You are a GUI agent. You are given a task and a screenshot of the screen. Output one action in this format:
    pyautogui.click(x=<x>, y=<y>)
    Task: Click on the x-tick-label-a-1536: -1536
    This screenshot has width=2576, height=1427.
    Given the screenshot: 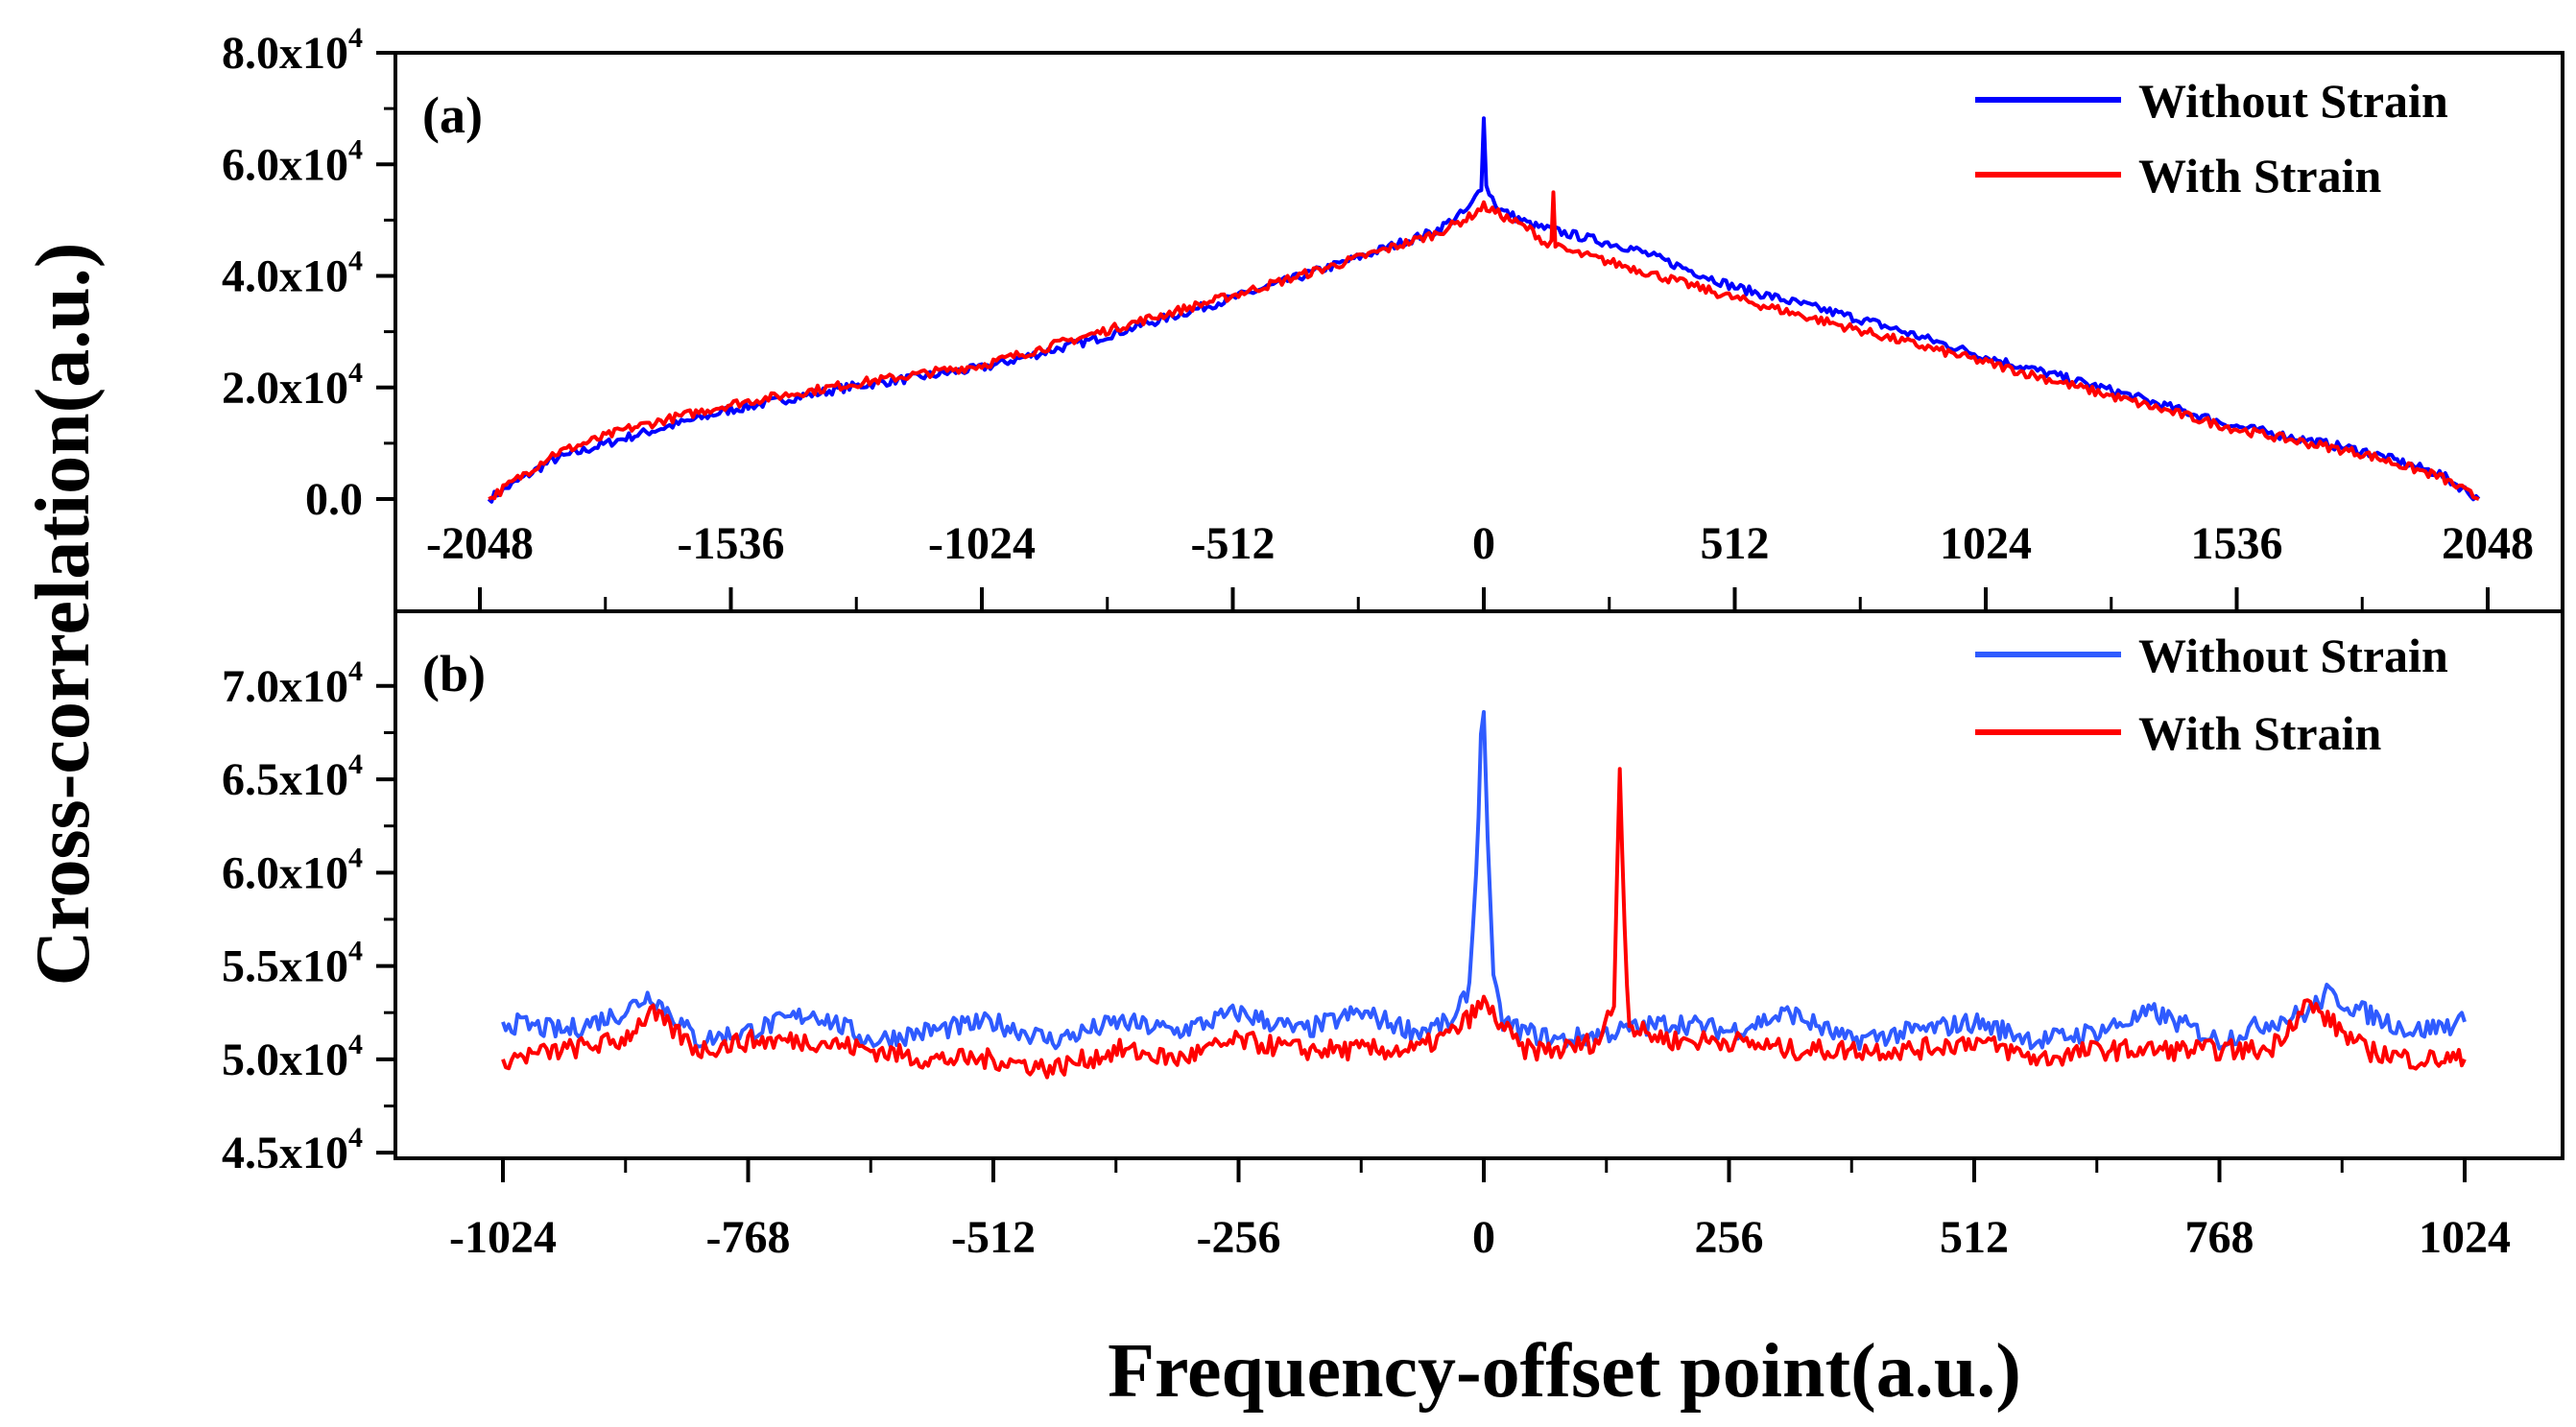 What is the action you would take?
    pyautogui.click(x=731, y=543)
    